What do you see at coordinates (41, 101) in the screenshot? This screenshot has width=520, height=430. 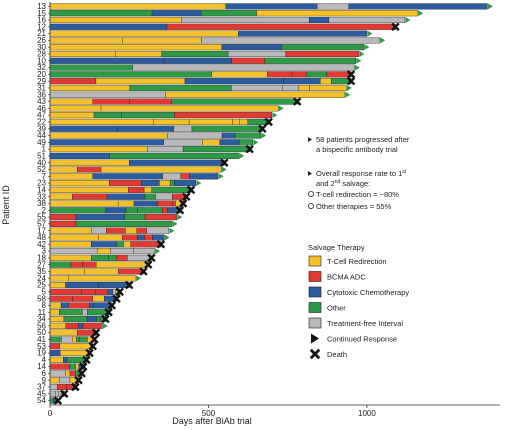 I see `y-tick-label: 43` at bounding box center [41, 101].